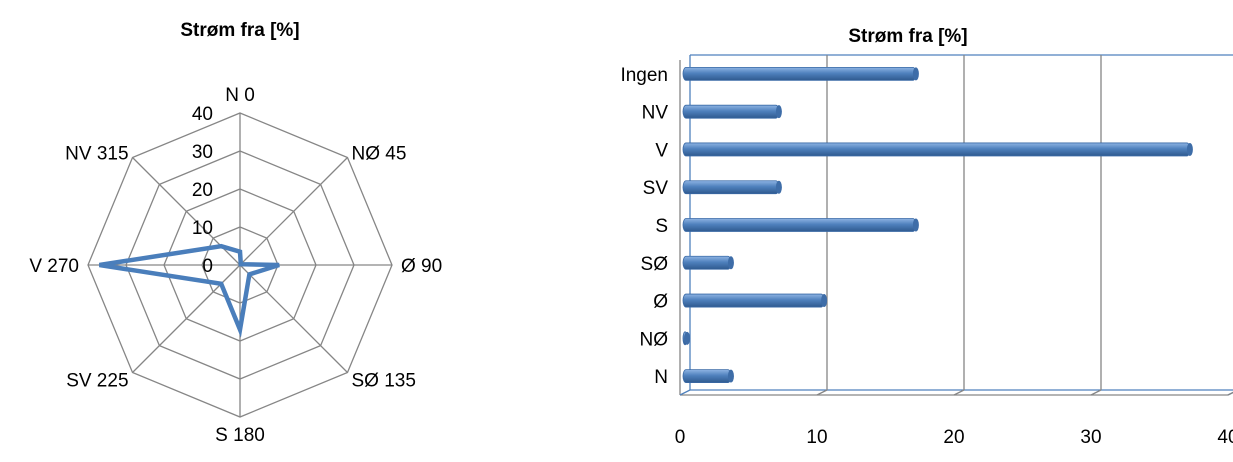 The height and width of the screenshot is (462, 1233). I want to click on radar-series, so click(189, 290).